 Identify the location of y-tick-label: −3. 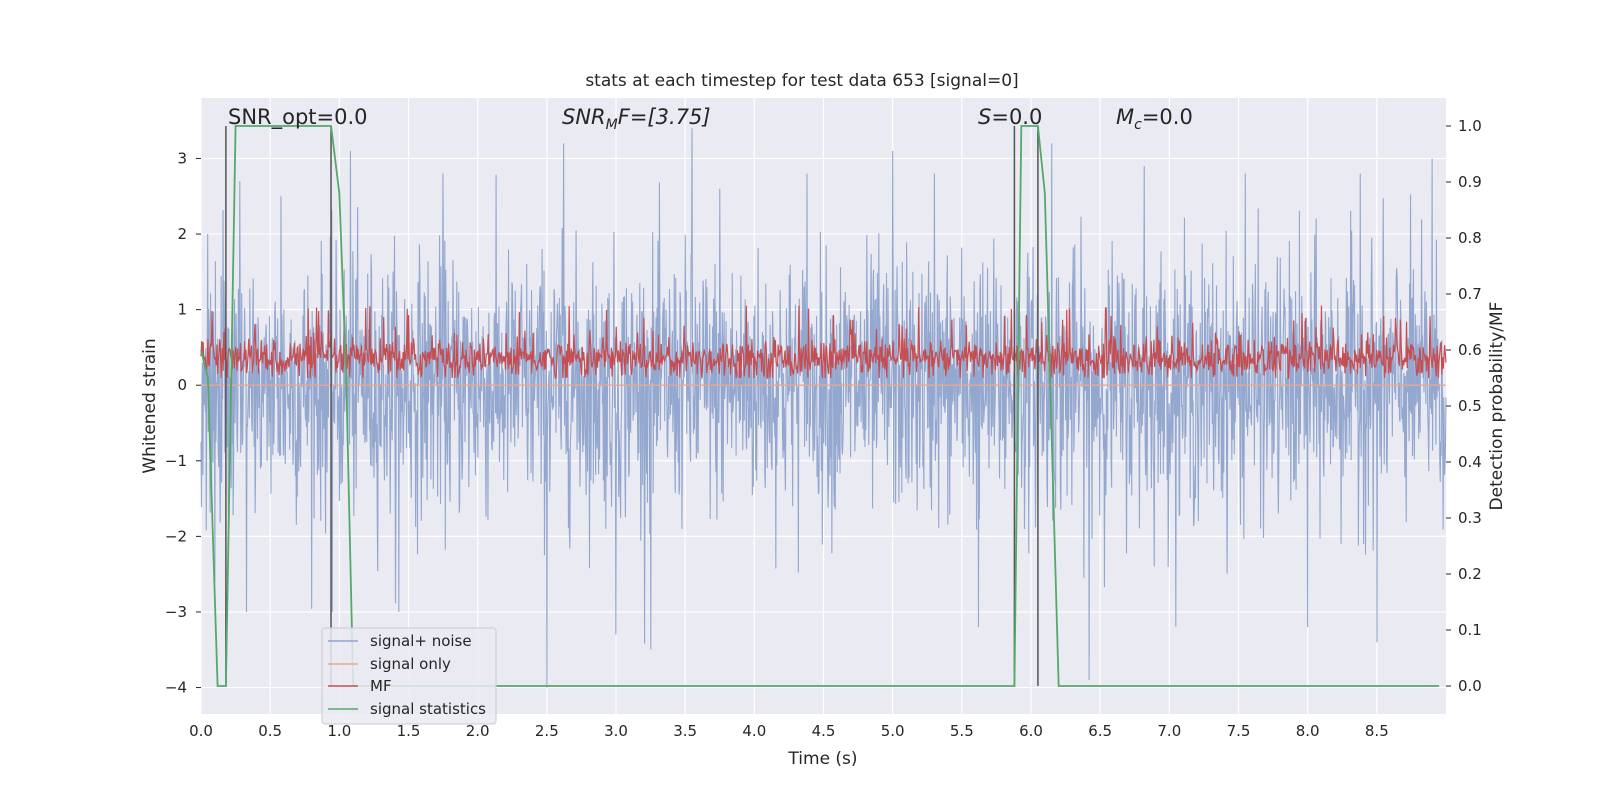
(176, 612).